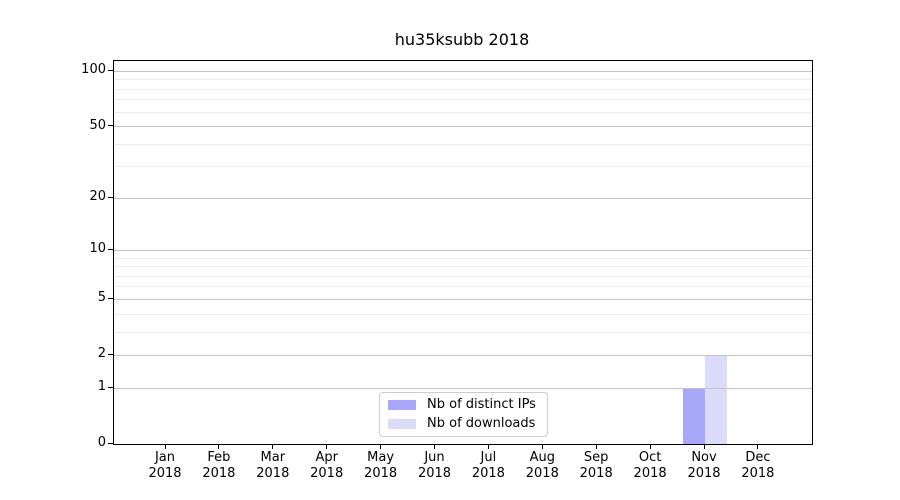  I want to click on x-tick-label: Apr 2018, so click(327, 465).